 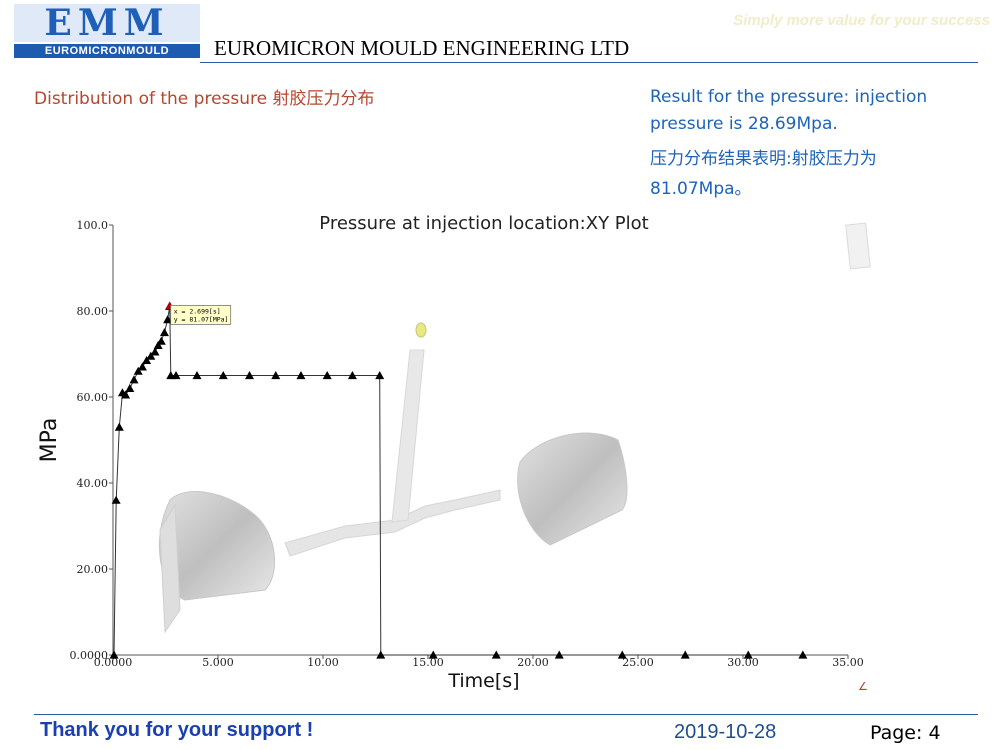 What do you see at coordinates (483, 223) in the screenshot?
I see `chart-title: Pressure at injection location:XY Plot` at bounding box center [483, 223].